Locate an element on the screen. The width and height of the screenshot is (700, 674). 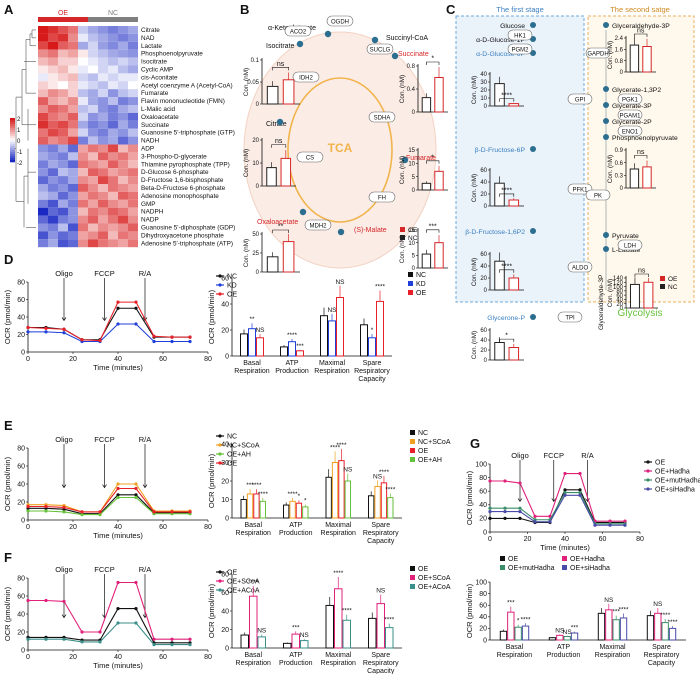
metabolite-label: Glycerate-1,3P2 is located at coordinates (636, 90).